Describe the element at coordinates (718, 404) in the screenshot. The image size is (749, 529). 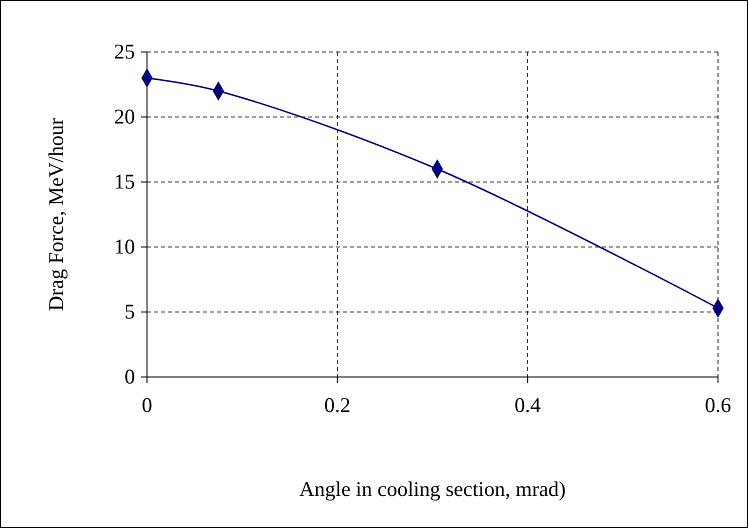
I see `x-tick-label: 0.6` at that location.